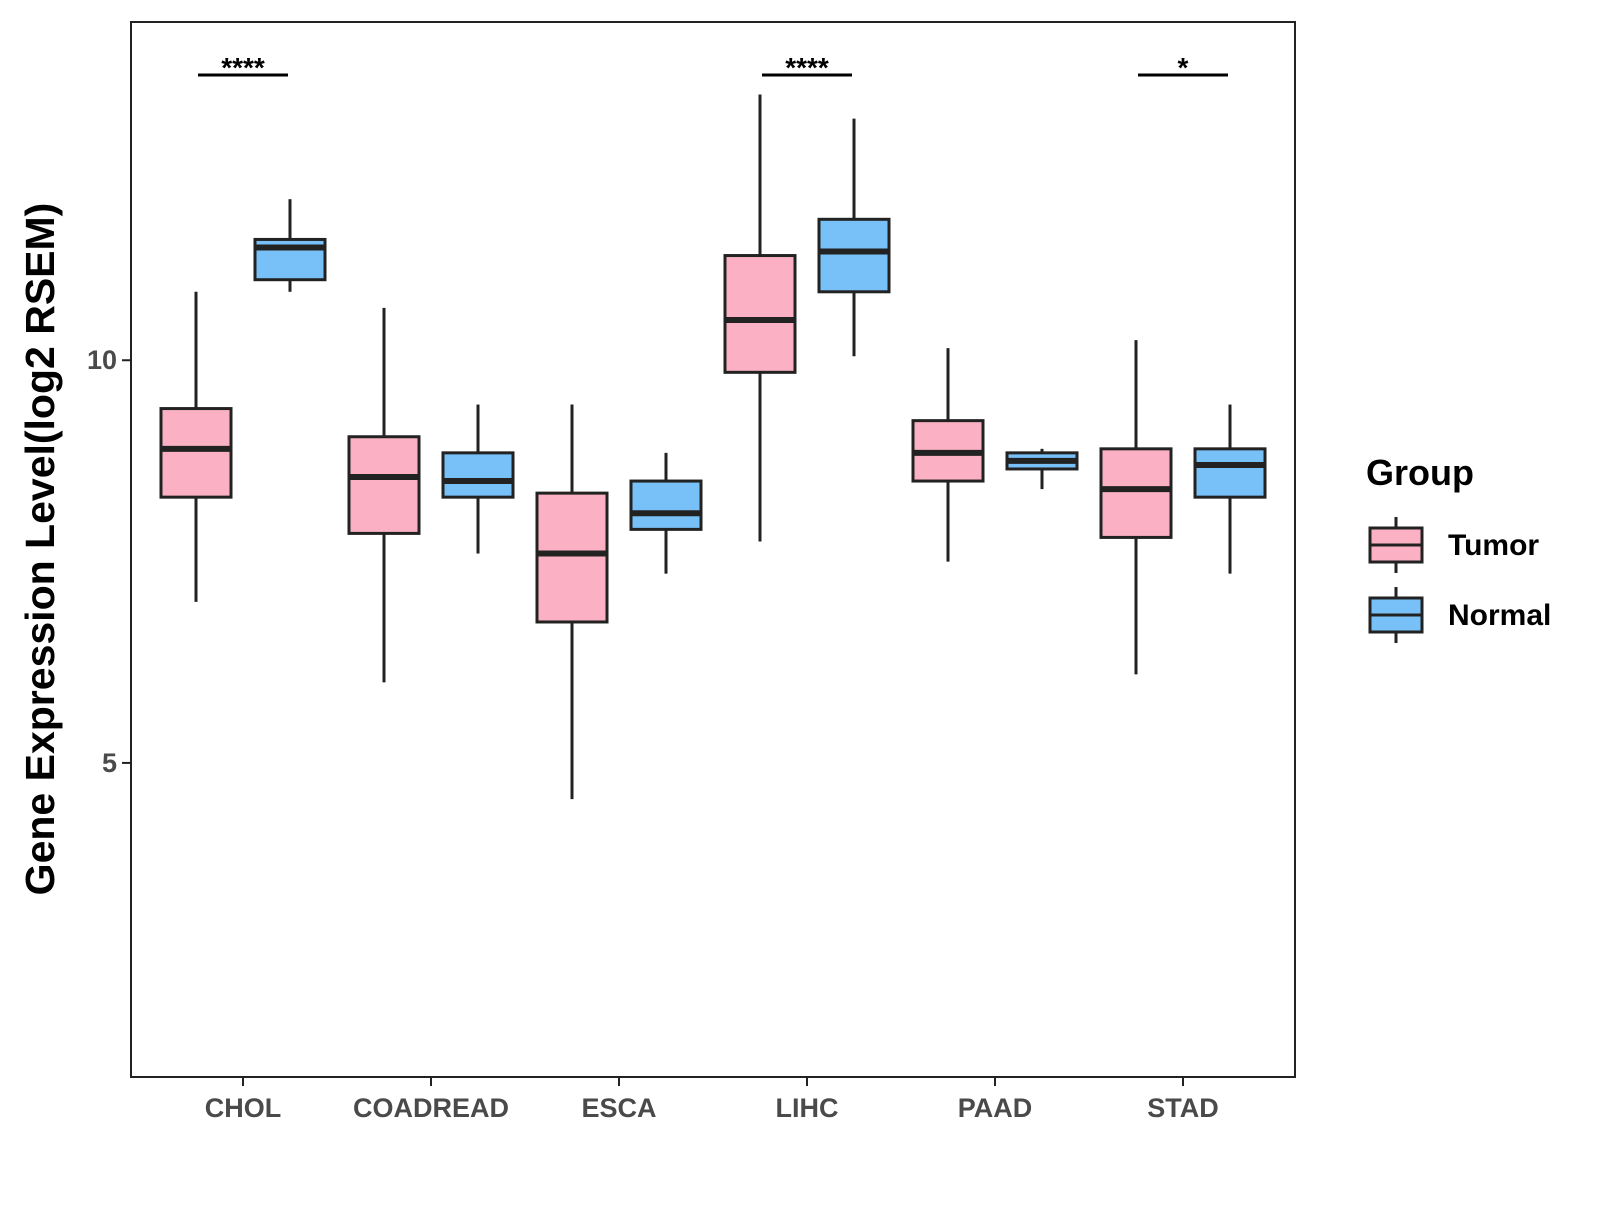 The width and height of the screenshot is (1600, 1205). I want to click on x-tick-label: LIHC, so click(807, 1108).